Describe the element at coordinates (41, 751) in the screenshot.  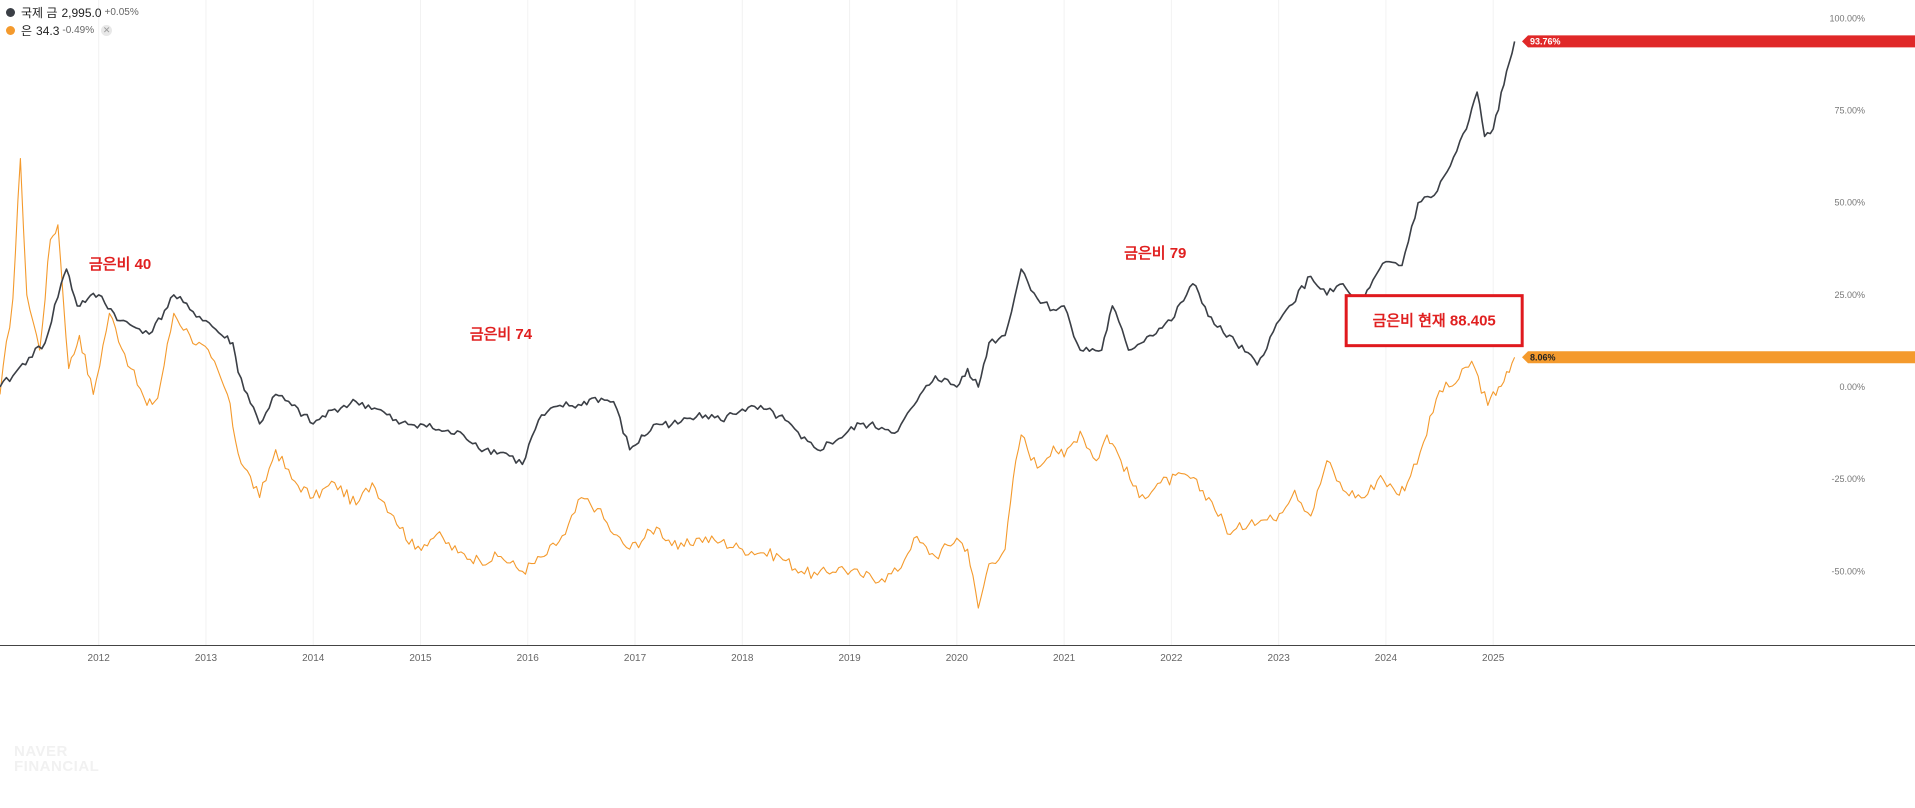
I see `watermark-line-1: NAVER` at that location.